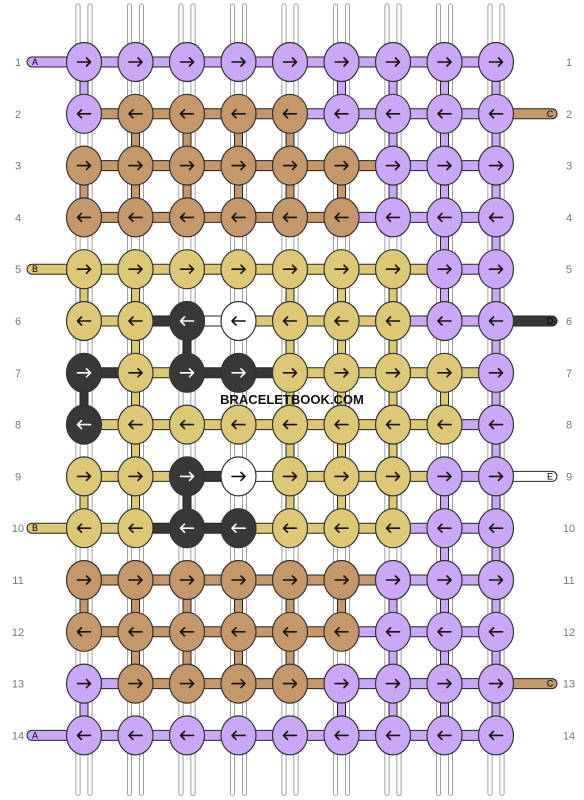 The image size is (584, 800). Describe the element at coordinates (18, 167) in the screenshot. I see `row-label-left: 3` at that location.